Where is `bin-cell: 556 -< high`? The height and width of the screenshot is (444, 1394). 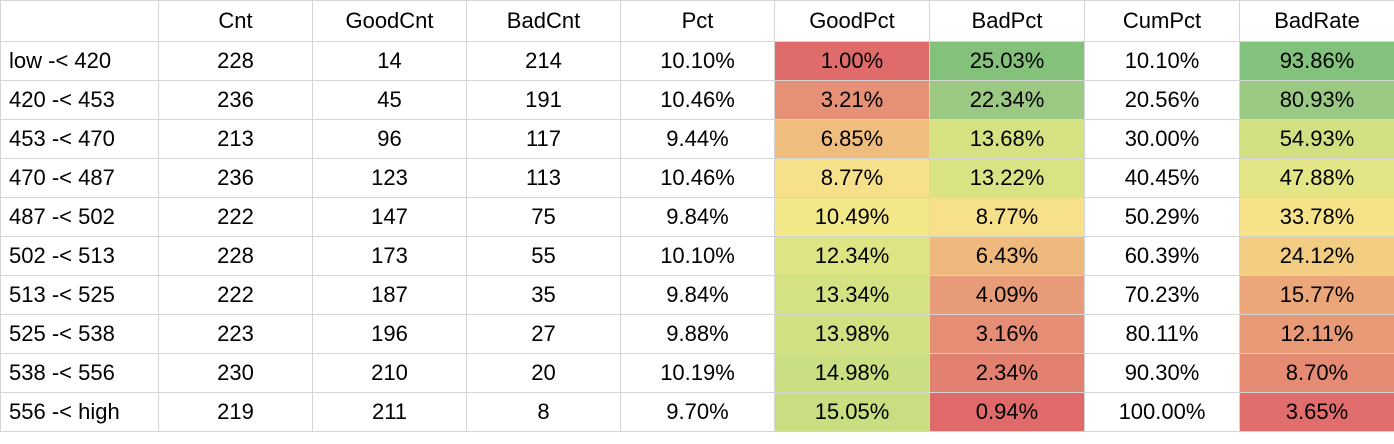 bin-cell: 556 -< high is located at coordinates (79, 412).